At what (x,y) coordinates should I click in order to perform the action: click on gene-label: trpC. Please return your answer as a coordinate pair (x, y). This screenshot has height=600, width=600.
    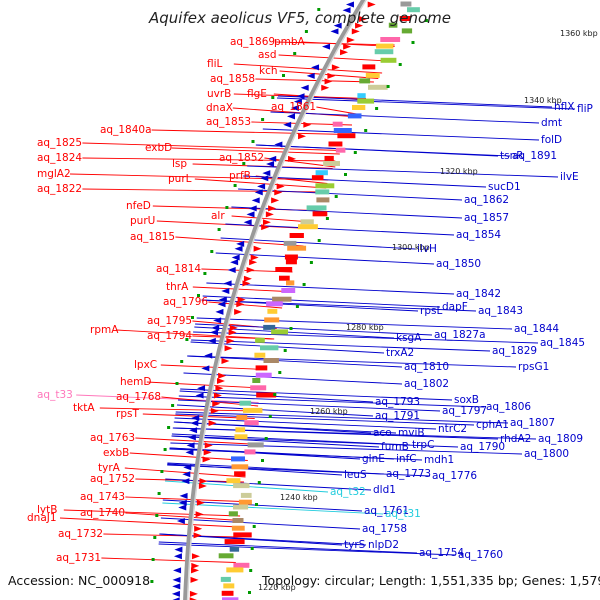
    Looking at the image, I should click on (423, 445).